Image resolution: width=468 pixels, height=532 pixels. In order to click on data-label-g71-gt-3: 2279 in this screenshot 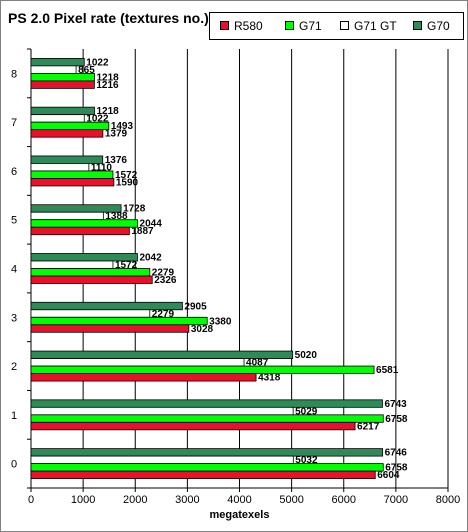, I will do `click(163, 314)`.